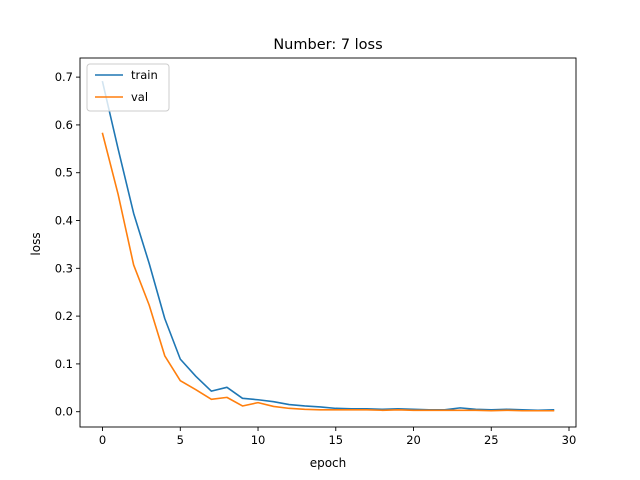 The width and height of the screenshot is (640, 480). Describe the element at coordinates (64, 316) in the screenshot. I see `y-tick-label: 0.2` at that location.